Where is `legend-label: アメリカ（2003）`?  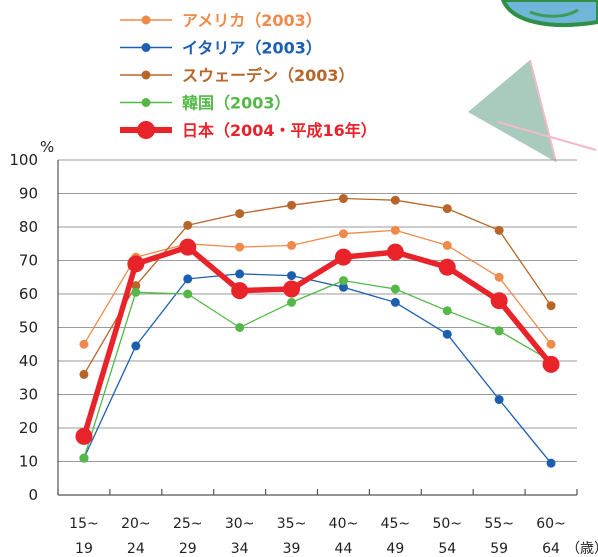 legend-label: アメリカ（2003） is located at coordinates (252, 20).